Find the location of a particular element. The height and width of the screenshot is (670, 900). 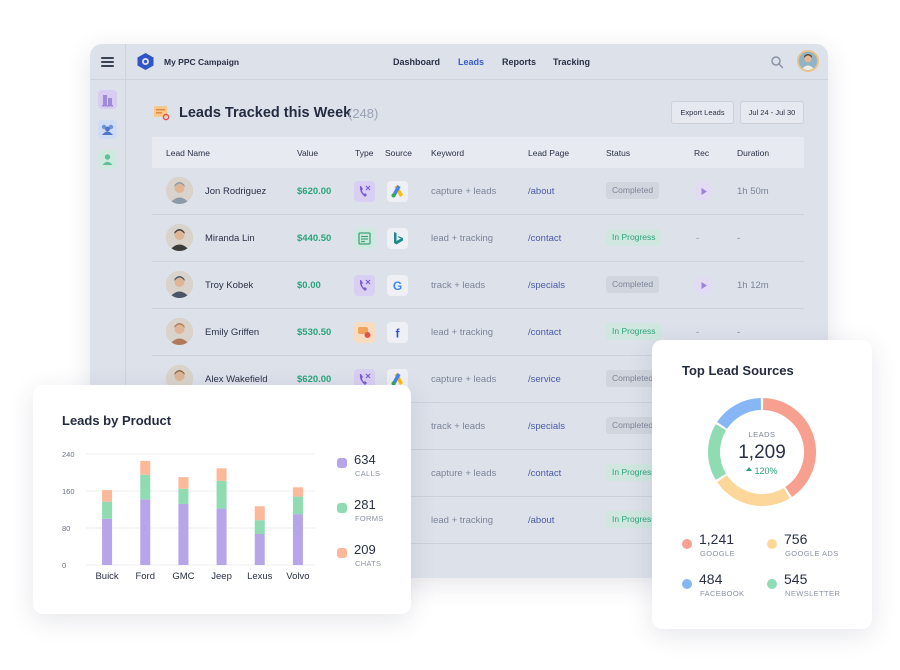

lead-value: $0.00 is located at coordinates (309, 285).